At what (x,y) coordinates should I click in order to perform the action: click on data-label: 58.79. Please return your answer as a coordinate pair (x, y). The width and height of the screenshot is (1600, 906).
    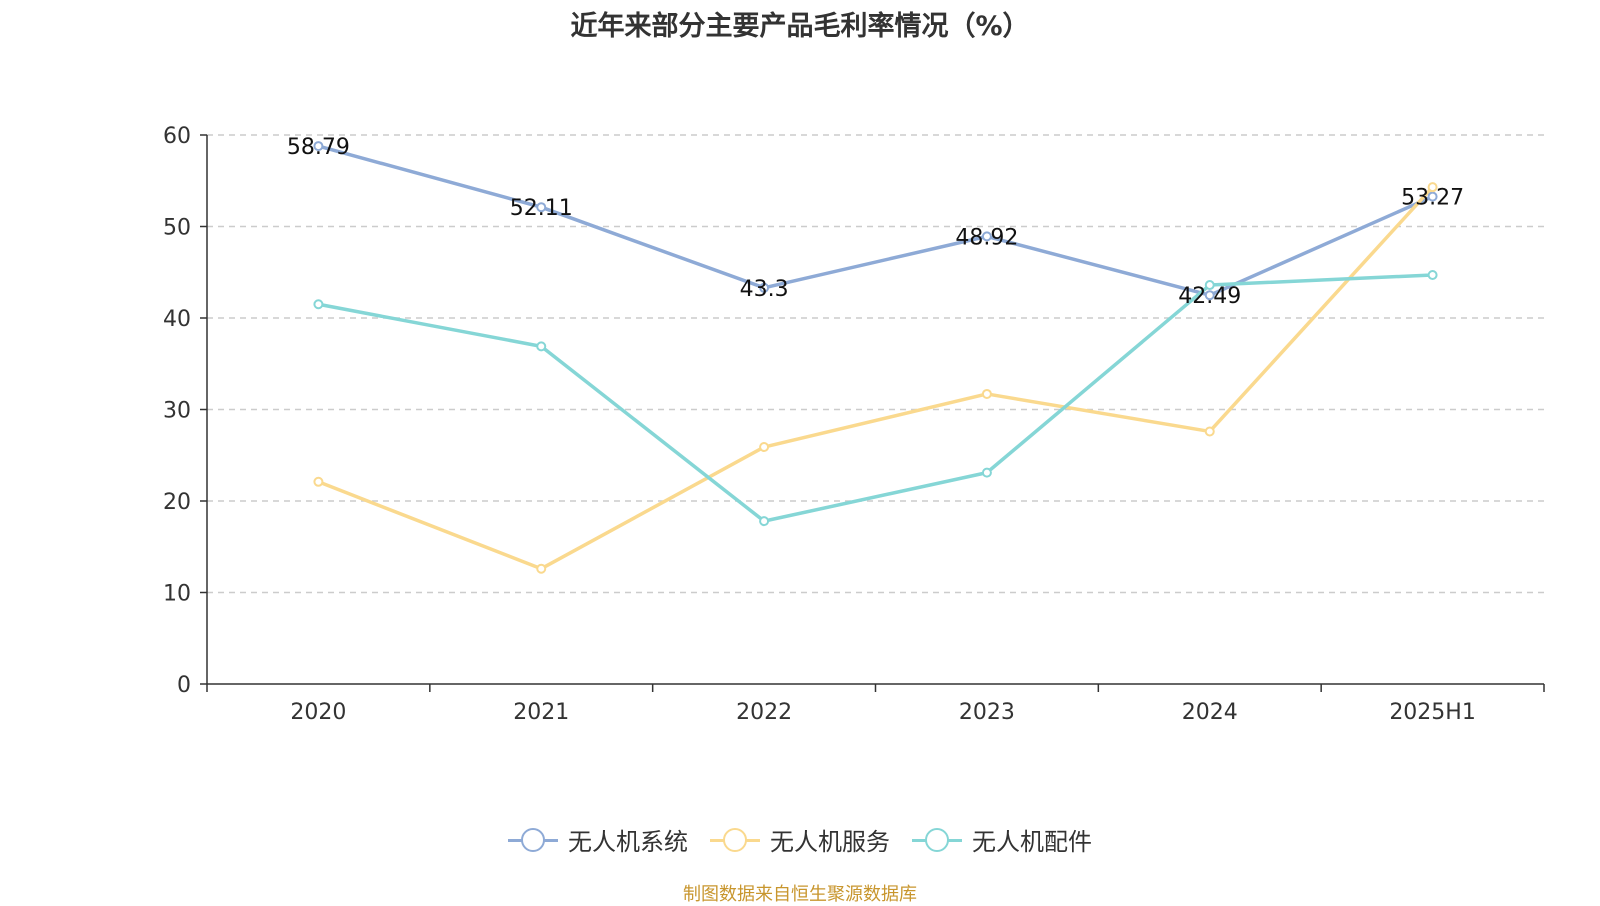
    Looking at the image, I should click on (318, 147).